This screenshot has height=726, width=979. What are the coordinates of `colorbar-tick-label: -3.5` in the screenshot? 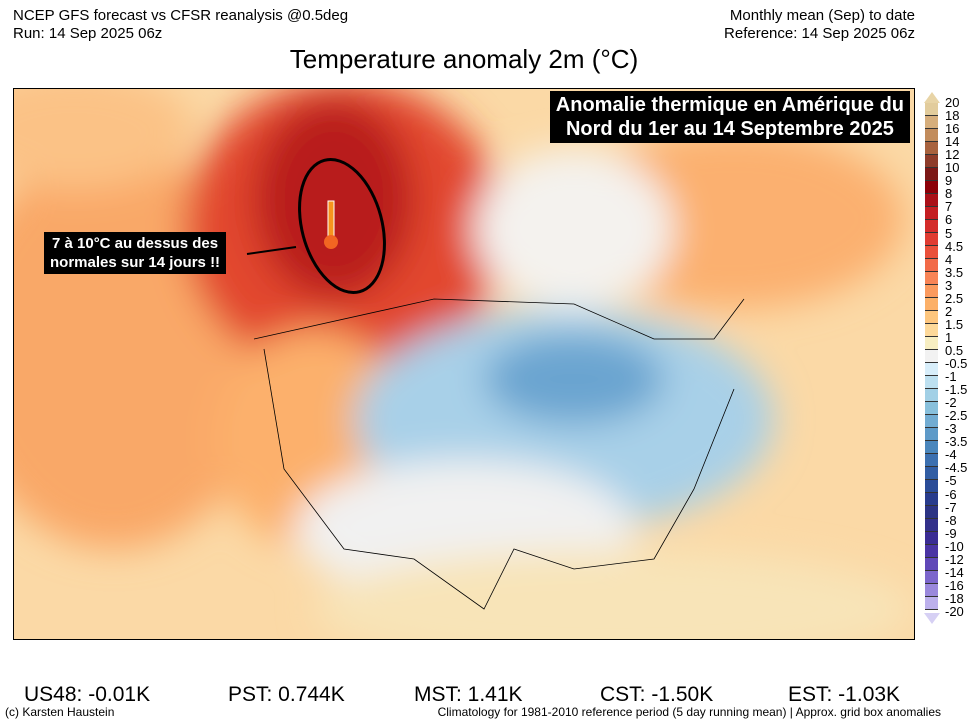 It's located at (956, 442).